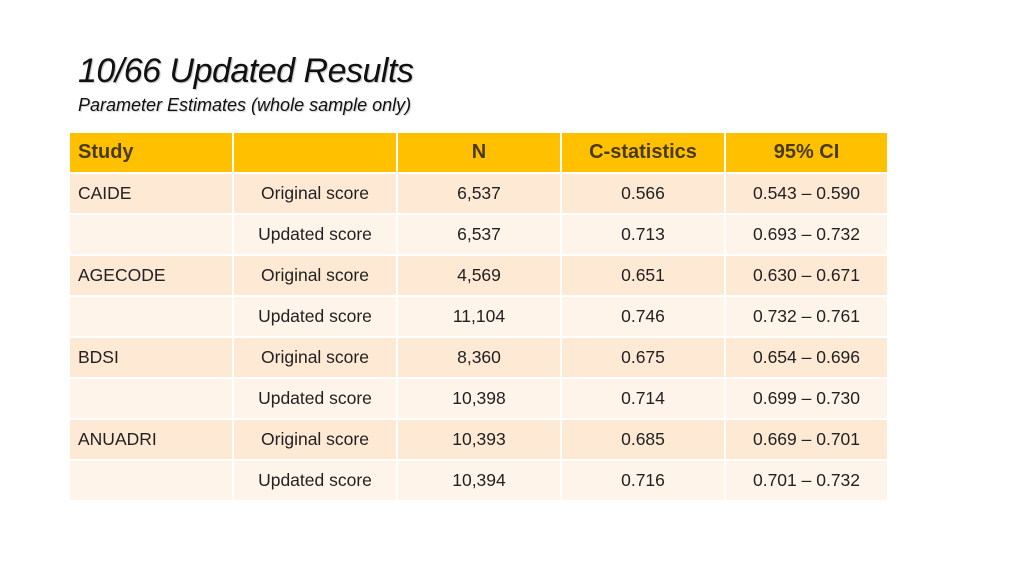  I want to click on cell-c-statistic: 0.685, so click(644, 440).